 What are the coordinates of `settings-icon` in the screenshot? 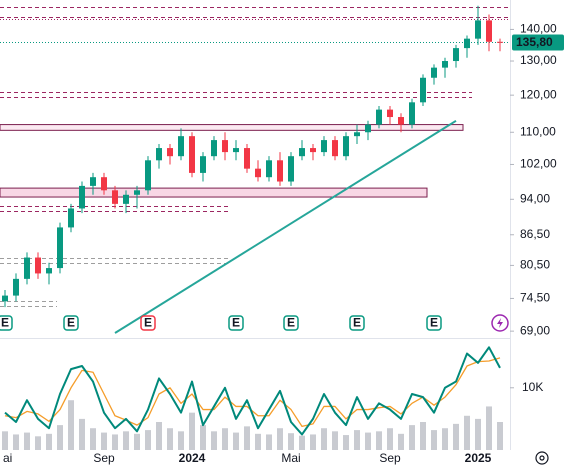 It's located at (542, 458).